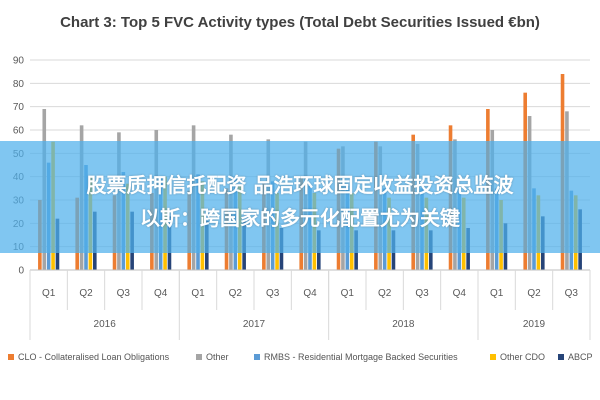  I want to click on legend-label: ABCP, so click(580, 357).